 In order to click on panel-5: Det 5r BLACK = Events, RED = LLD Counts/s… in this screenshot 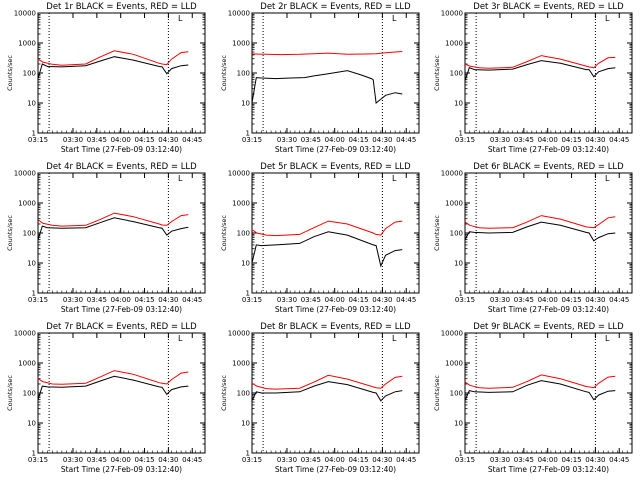, I will do `click(320, 238)`.